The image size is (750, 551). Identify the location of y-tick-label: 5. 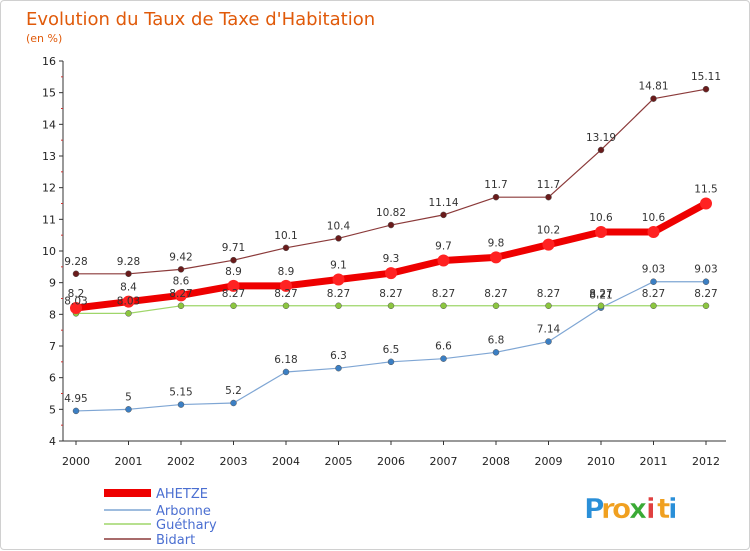
(52, 409).